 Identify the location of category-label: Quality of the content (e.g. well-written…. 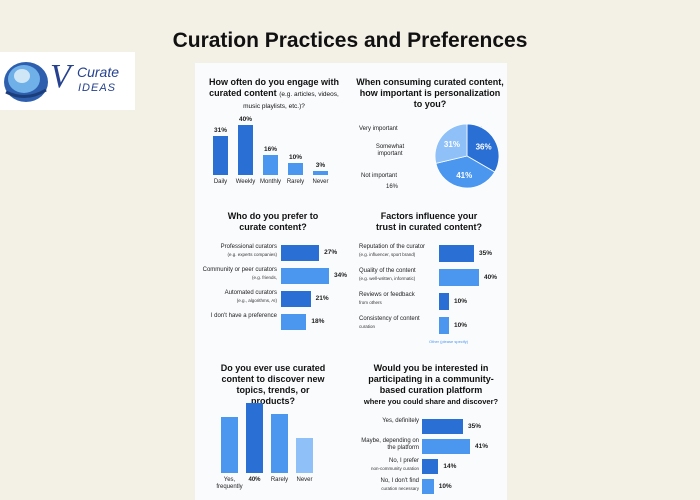
(399, 275).